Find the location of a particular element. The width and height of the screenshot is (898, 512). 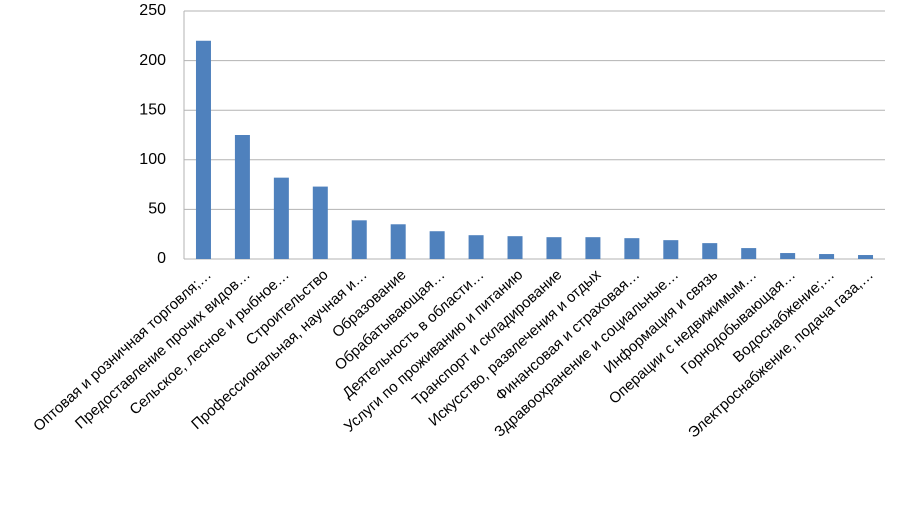

y-tick-label: 50 is located at coordinates (157, 209).